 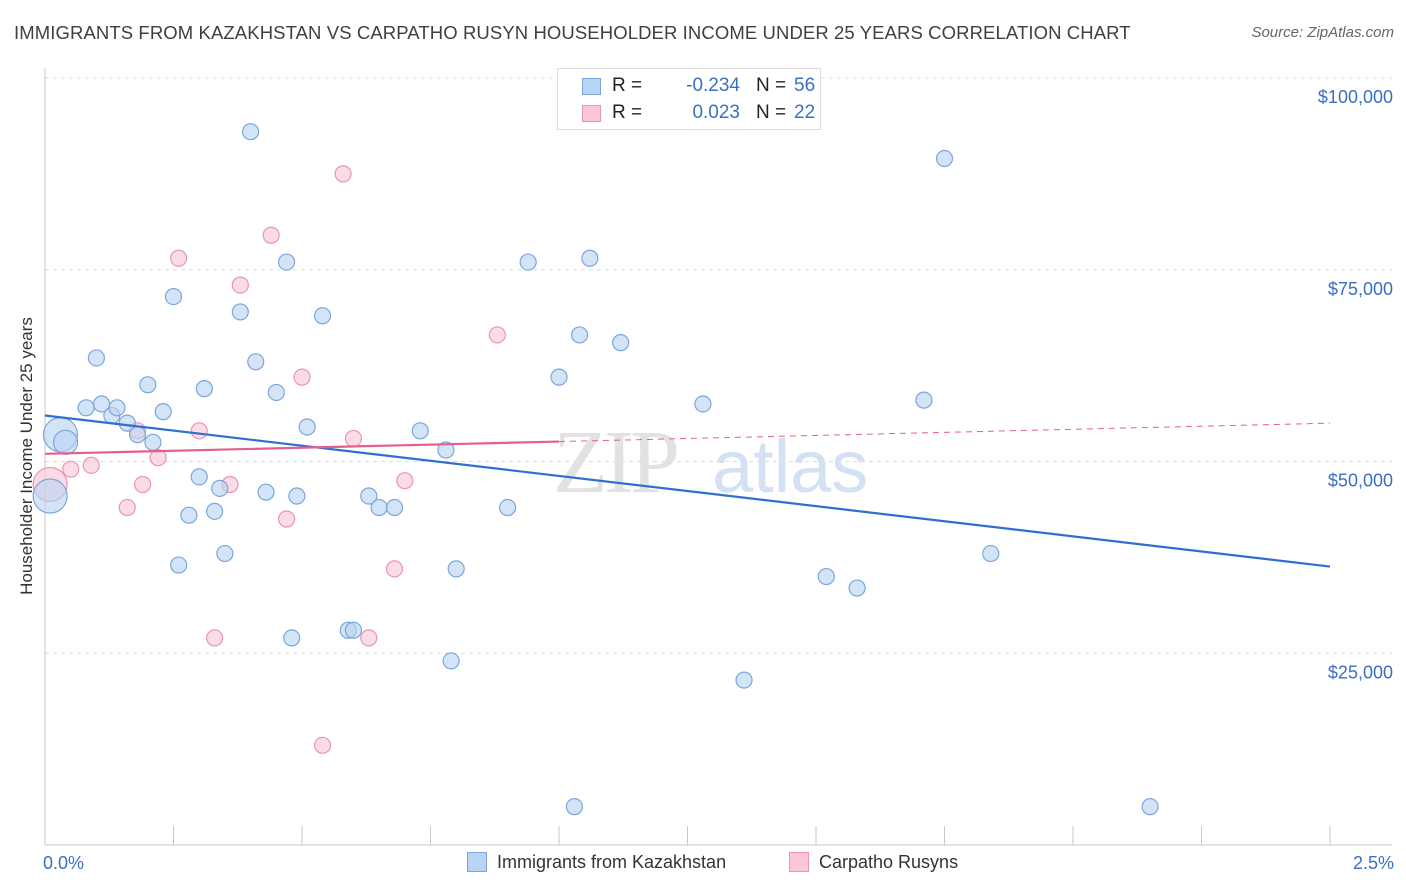 What do you see at coordinates (26, 456) in the screenshot?
I see `y-axis-label: Householder Income Under 25 years` at bounding box center [26, 456].